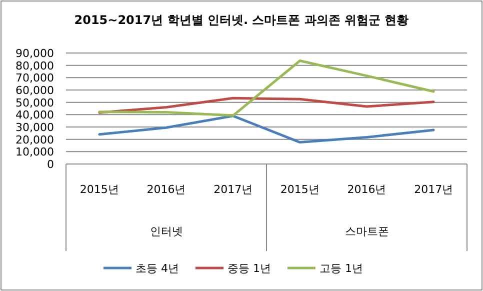  Describe the element at coordinates (35, 115) in the screenshot. I see `y-tick-label: 40,000` at that location.